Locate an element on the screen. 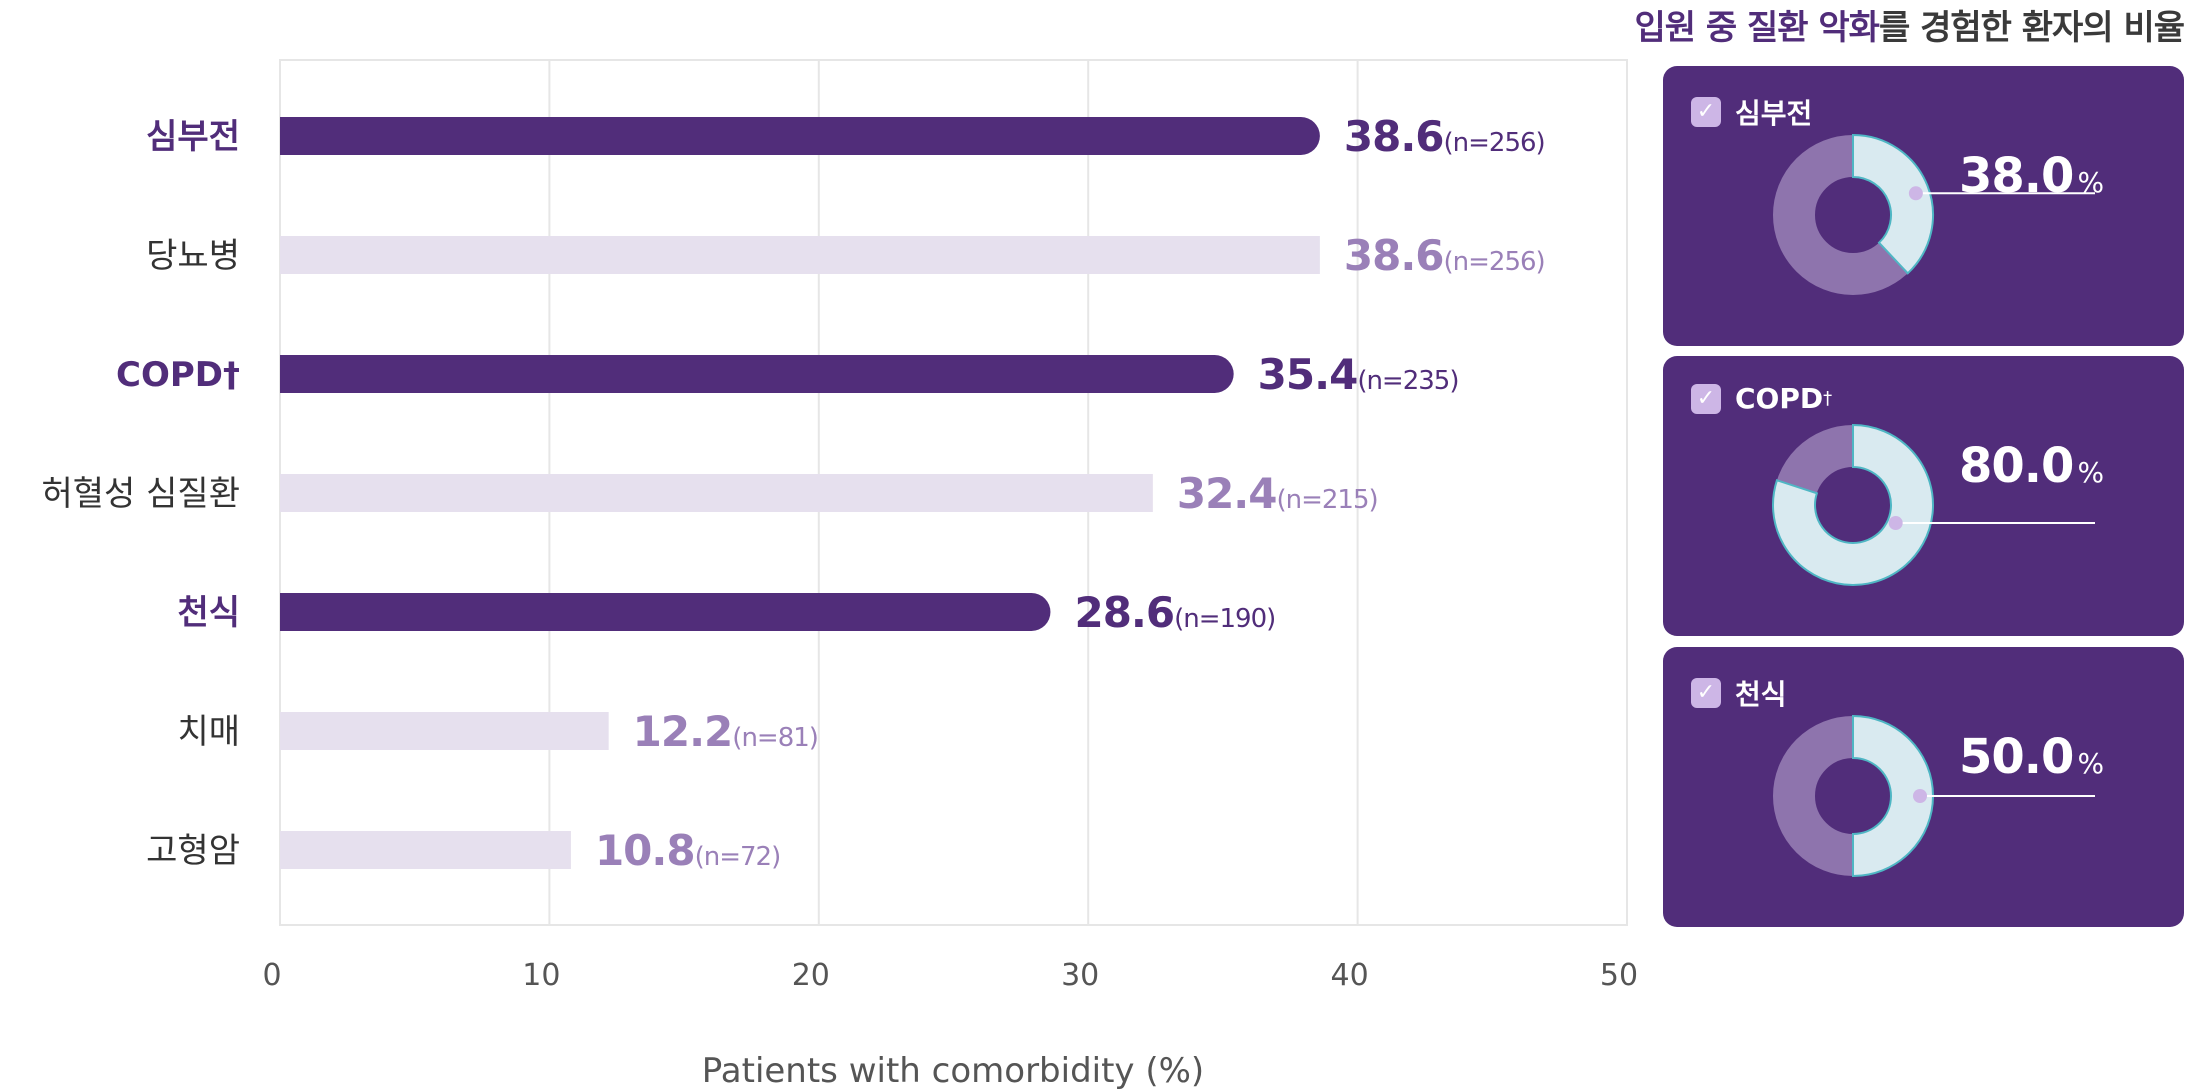 The width and height of the screenshot is (2188, 1091). value-label: 12.2(n=81) is located at coordinates (725, 731).